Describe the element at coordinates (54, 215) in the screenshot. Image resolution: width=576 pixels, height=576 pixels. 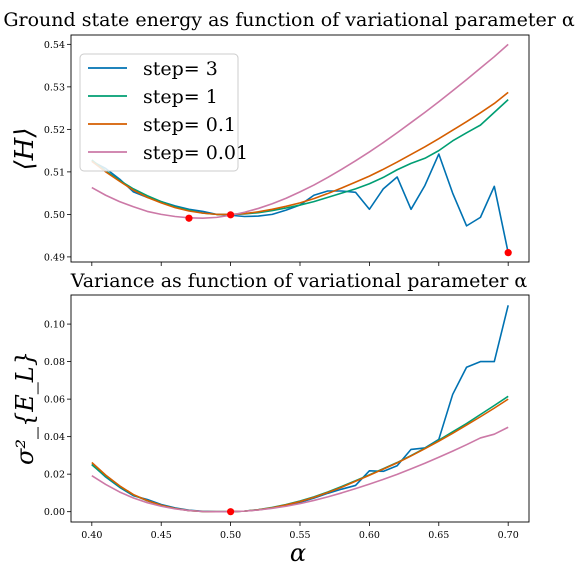
I see `energy-ytick-label: 0.50` at that location.